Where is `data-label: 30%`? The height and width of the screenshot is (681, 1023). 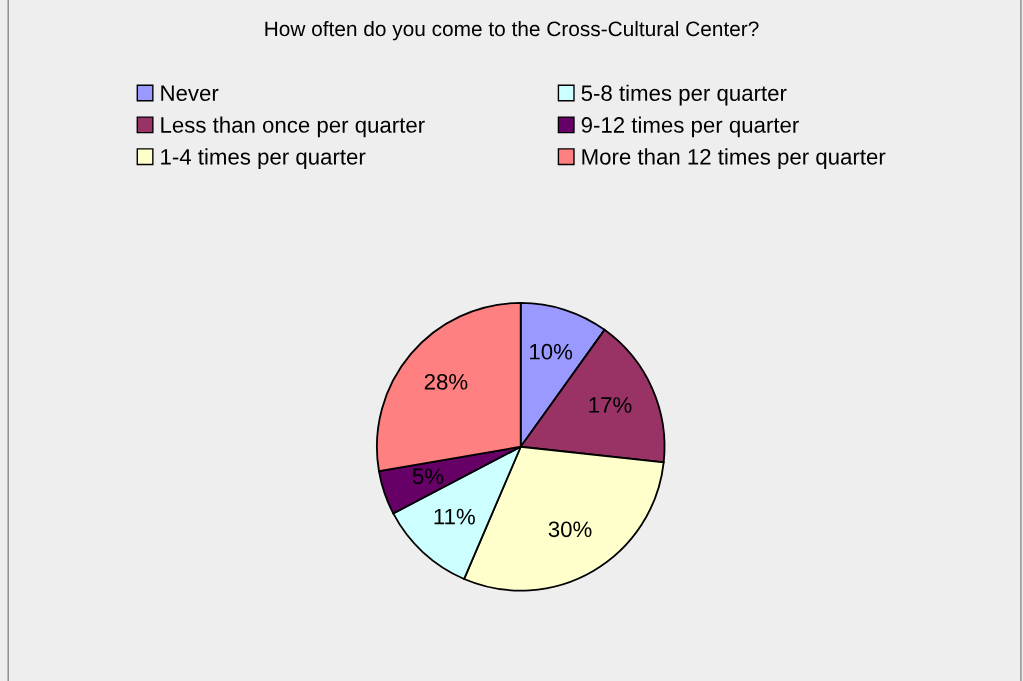
data-label: 30% is located at coordinates (570, 529).